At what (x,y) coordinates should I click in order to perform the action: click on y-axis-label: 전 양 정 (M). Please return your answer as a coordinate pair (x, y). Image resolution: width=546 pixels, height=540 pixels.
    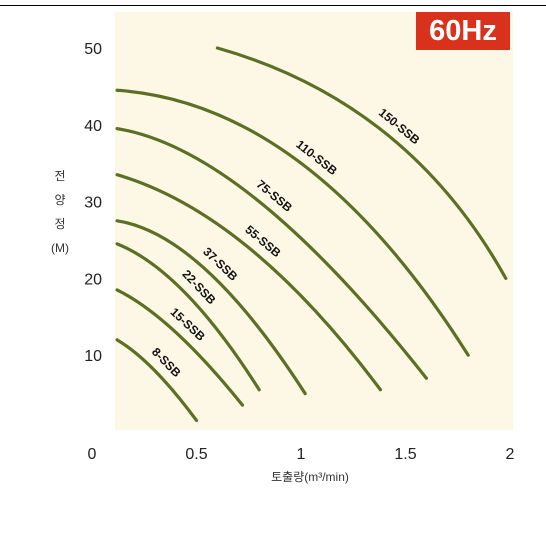
    Looking at the image, I should click on (60, 212).